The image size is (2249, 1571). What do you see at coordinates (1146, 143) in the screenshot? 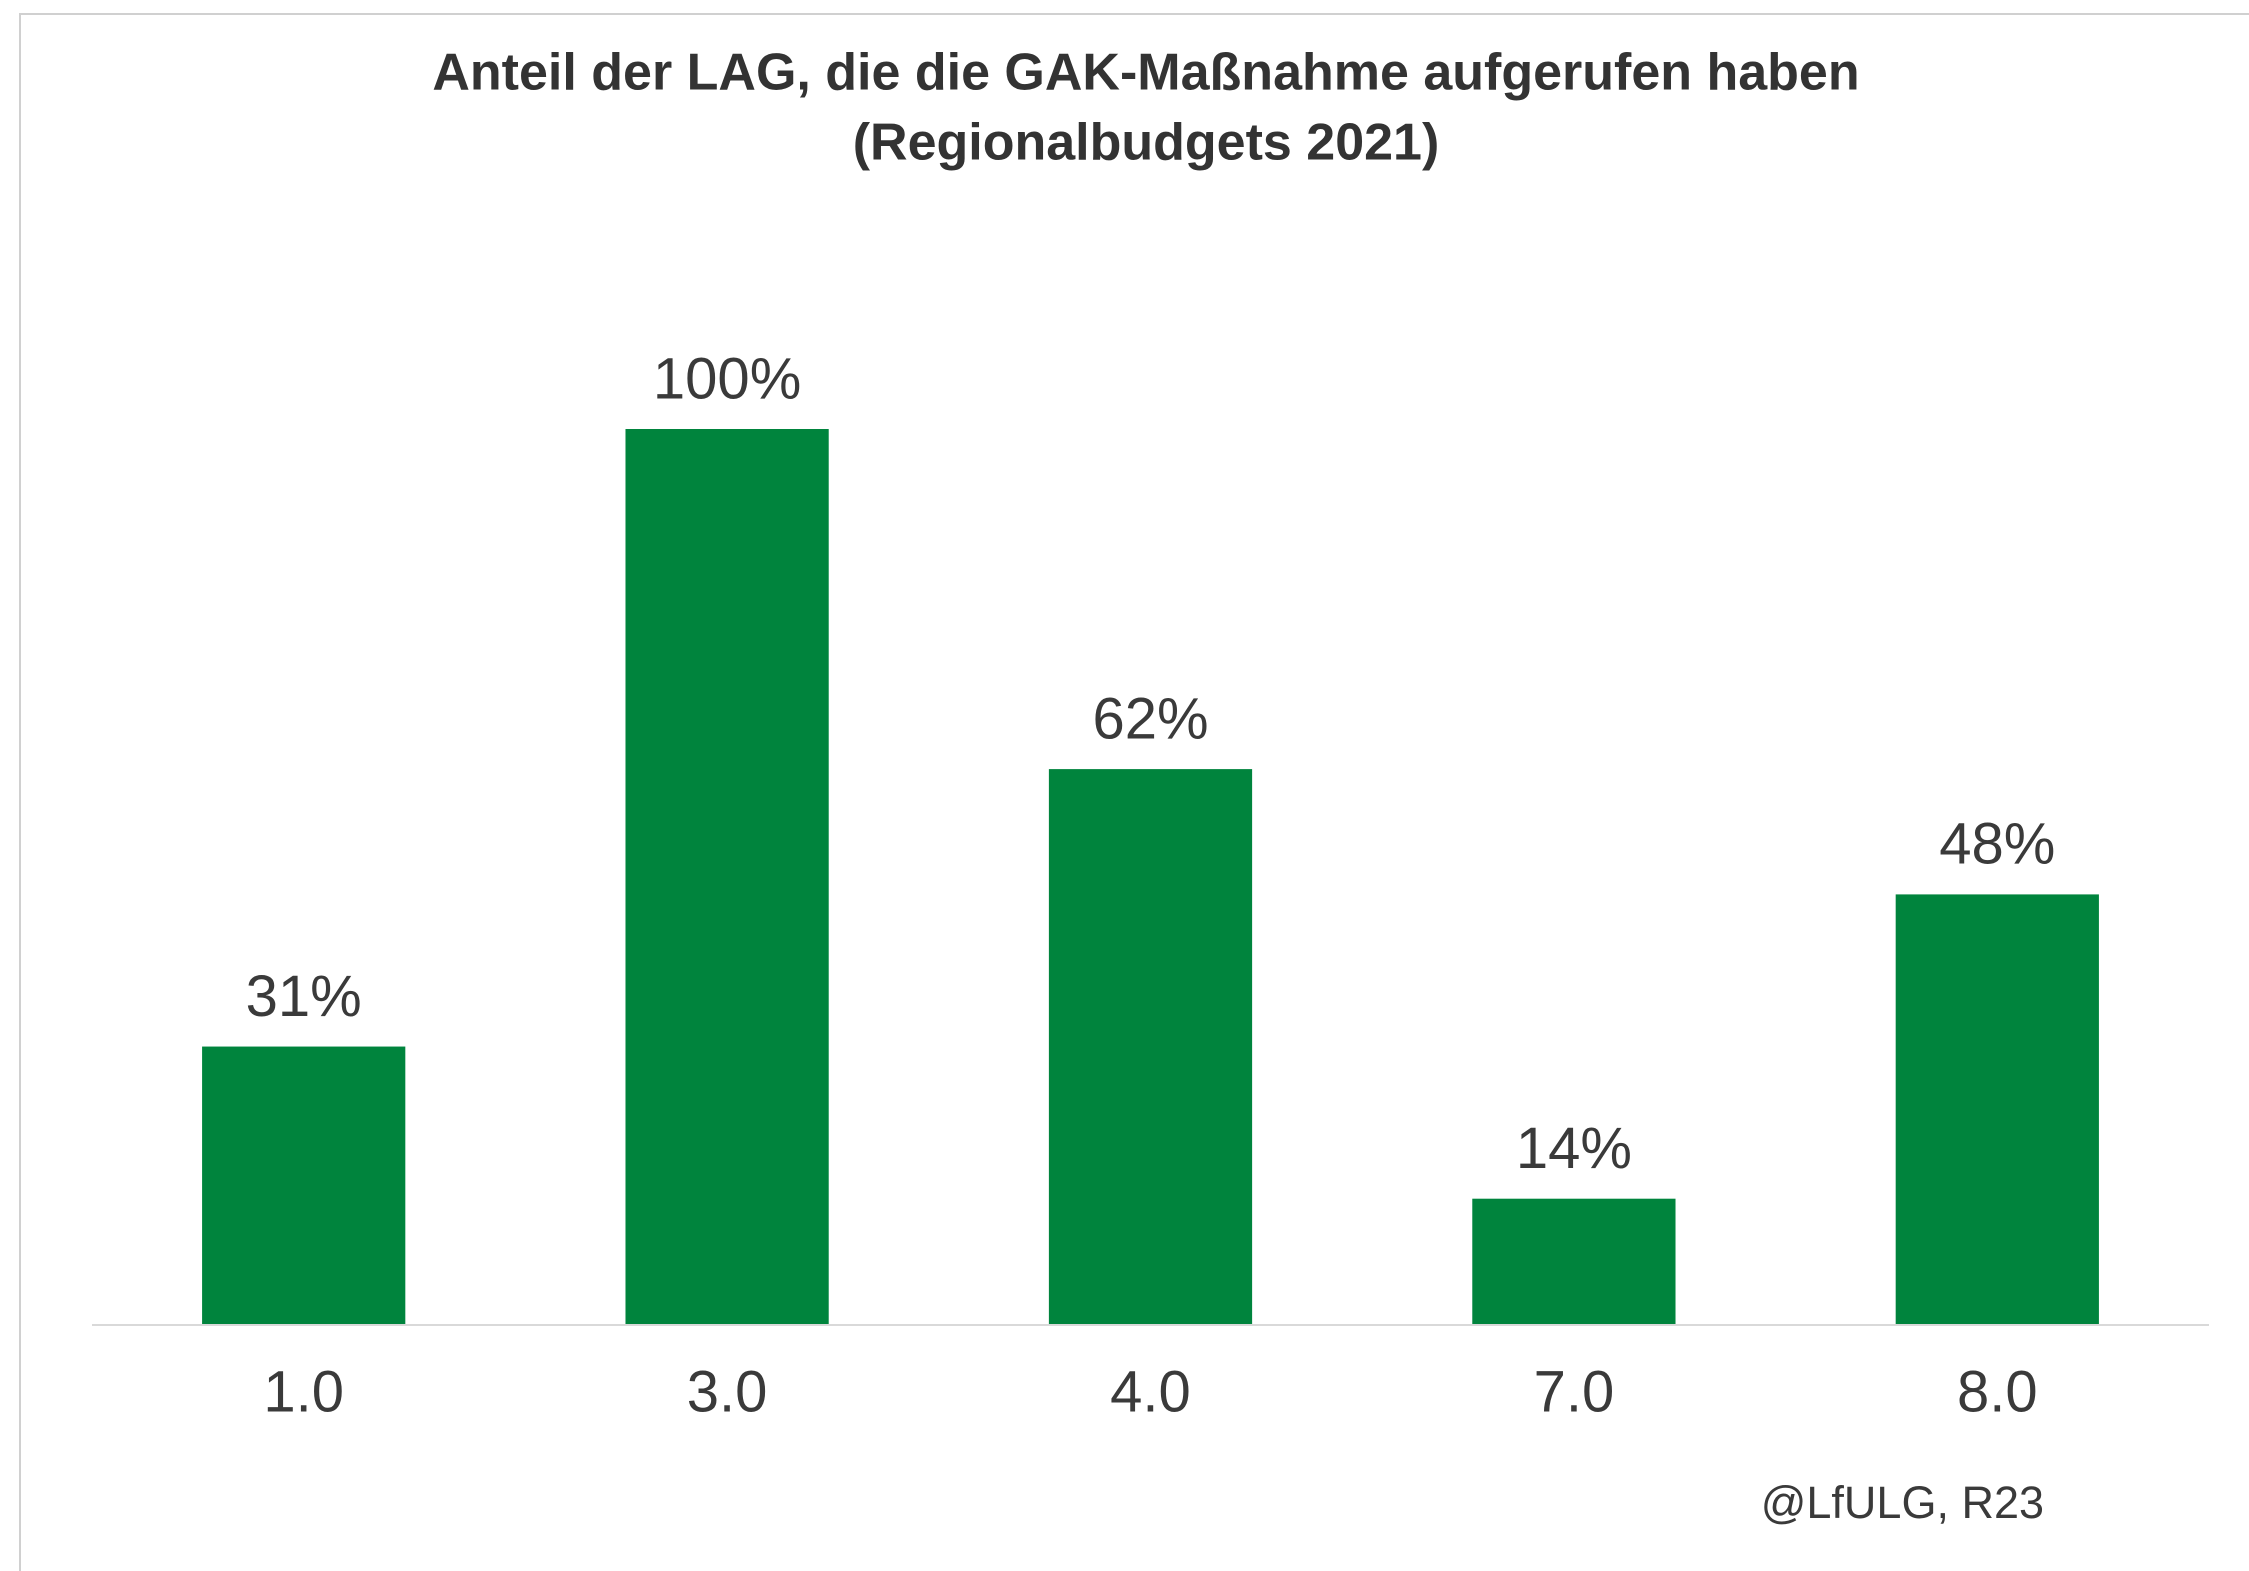
I see `chart-subtitle: (Regionalbudgets 2021)` at bounding box center [1146, 143].